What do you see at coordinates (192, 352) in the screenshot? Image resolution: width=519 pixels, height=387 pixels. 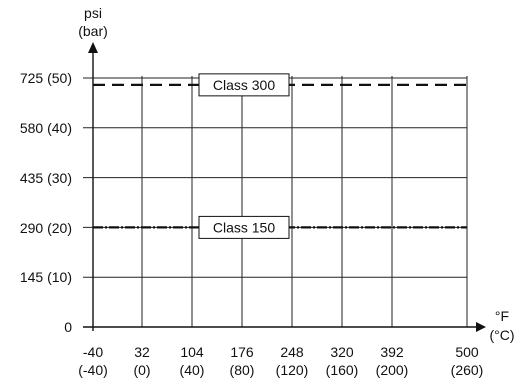 I see `x-tick-label-f: 104` at bounding box center [192, 352].